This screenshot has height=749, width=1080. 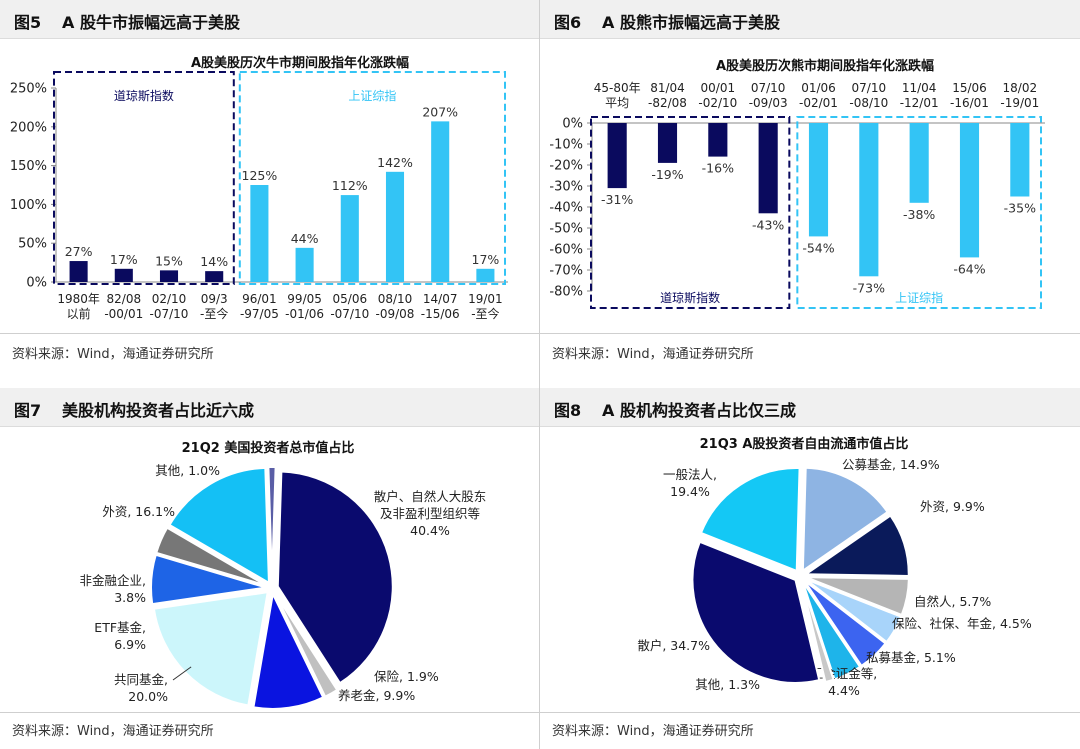 What do you see at coordinates (350, 299) in the screenshot?
I see `x-tick-label: 05/06` at bounding box center [350, 299].